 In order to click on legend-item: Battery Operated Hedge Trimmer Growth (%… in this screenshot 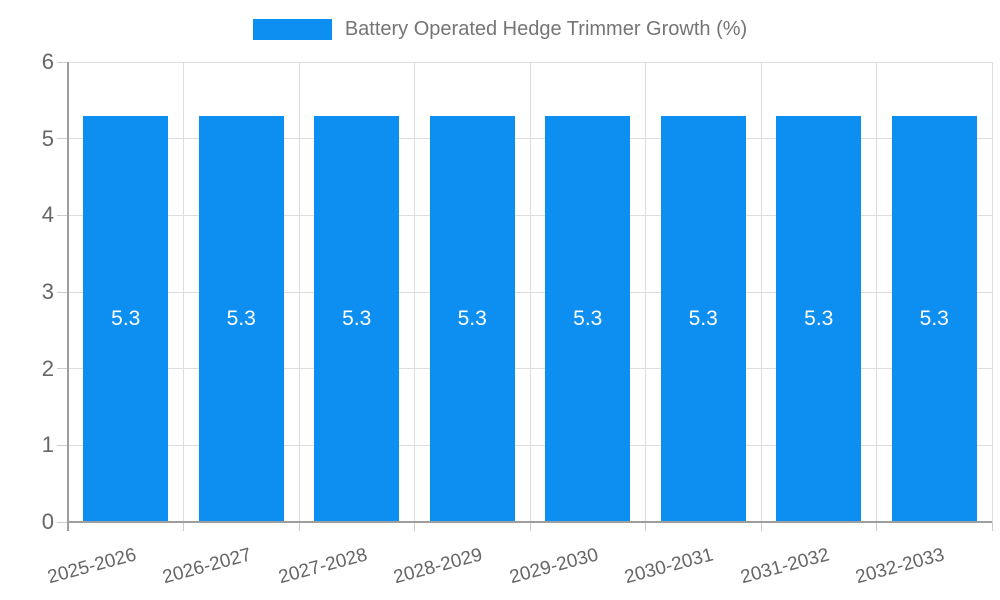, I will do `click(500, 29)`.